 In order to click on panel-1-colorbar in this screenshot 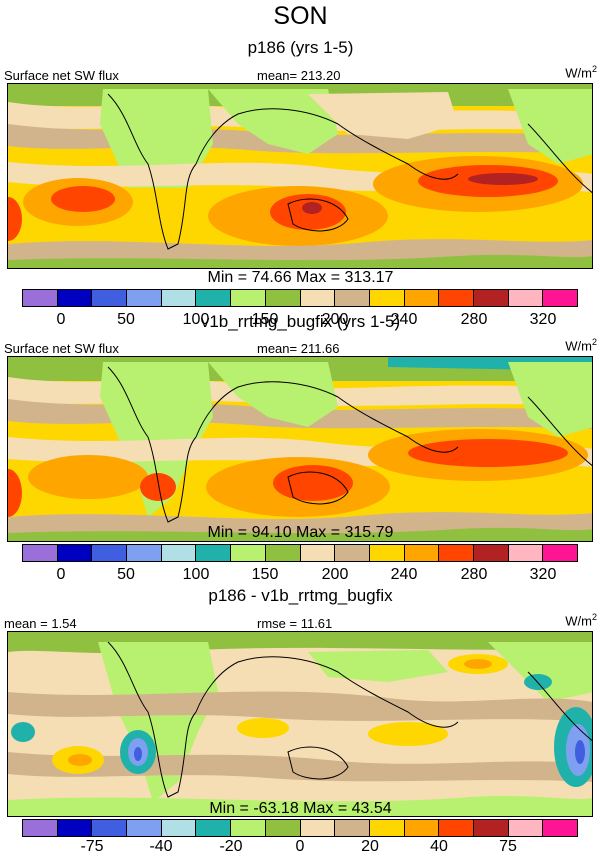, I will do `click(300, 298)`.